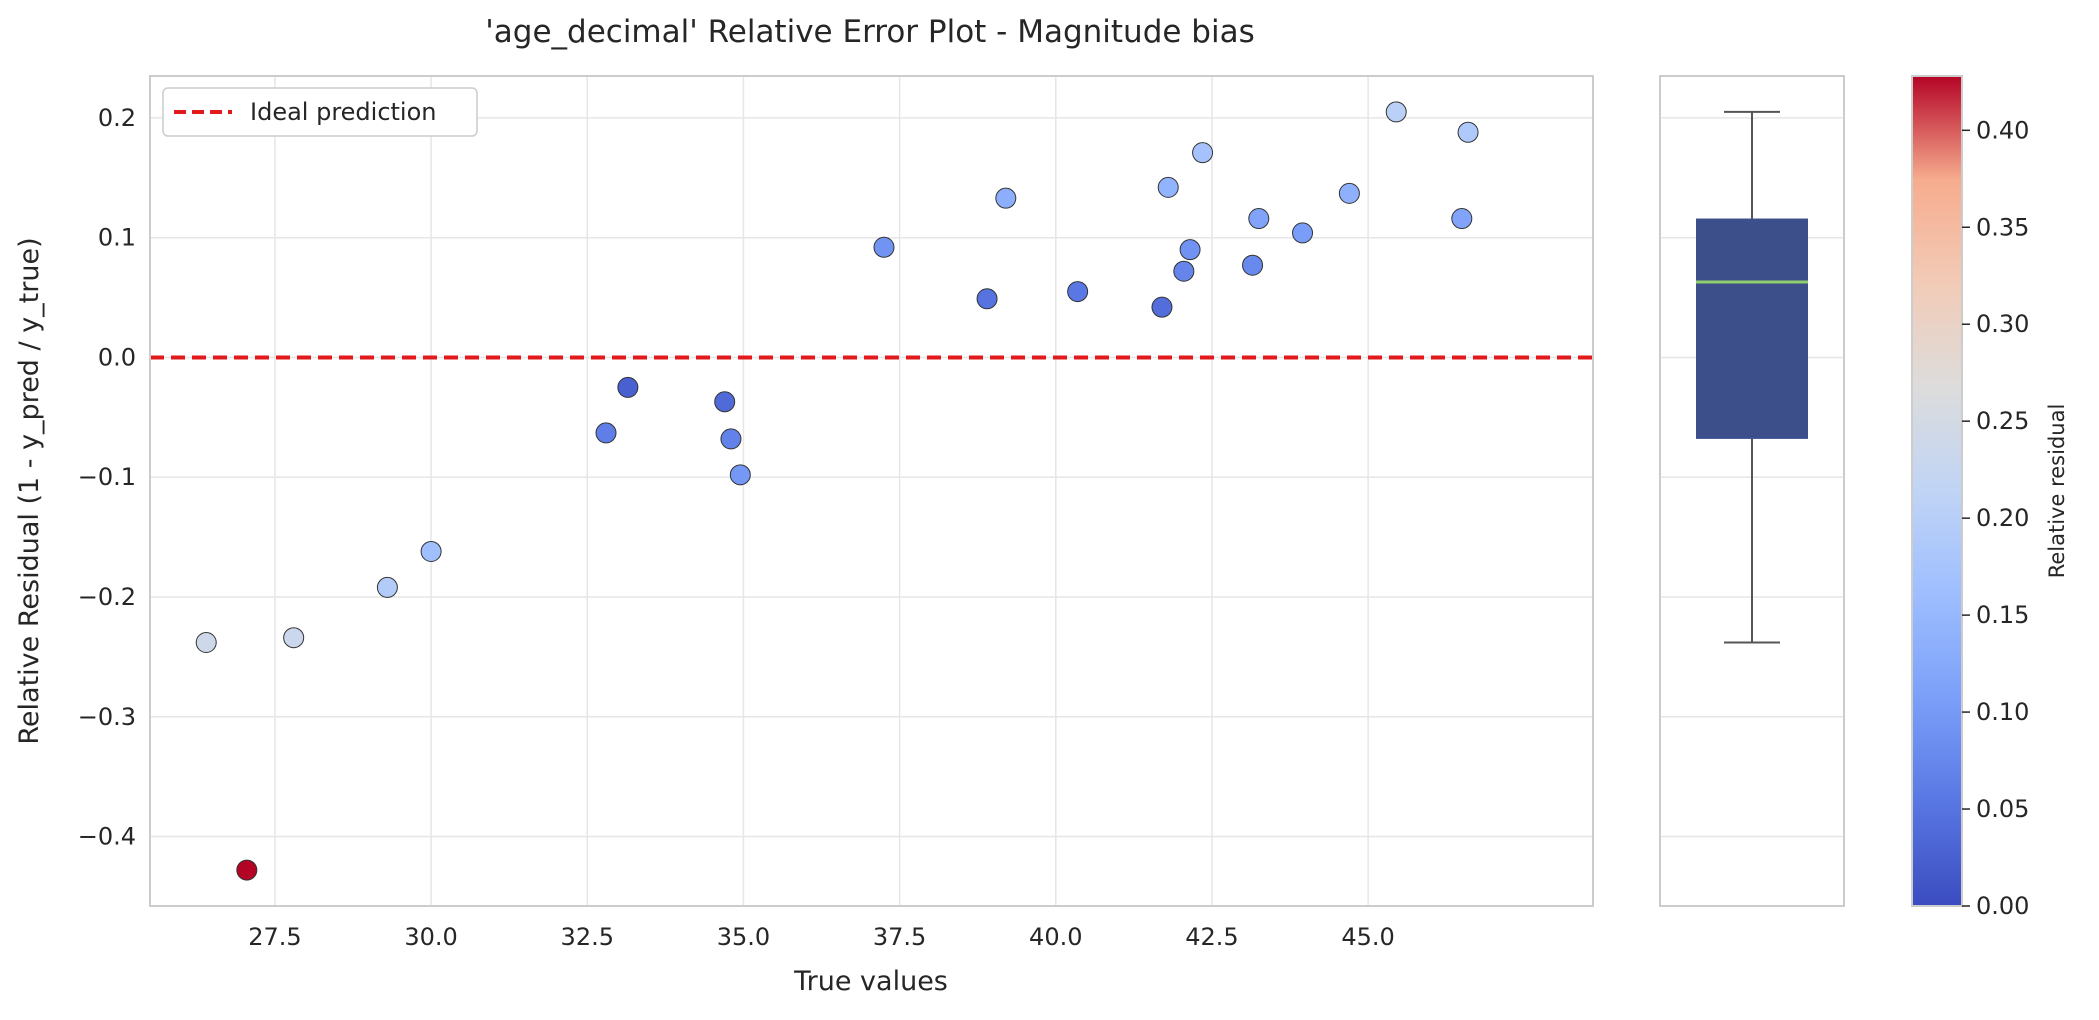  Describe the element at coordinates (2057, 491) in the screenshot. I see `colorbar-label: Relative residual` at that location.